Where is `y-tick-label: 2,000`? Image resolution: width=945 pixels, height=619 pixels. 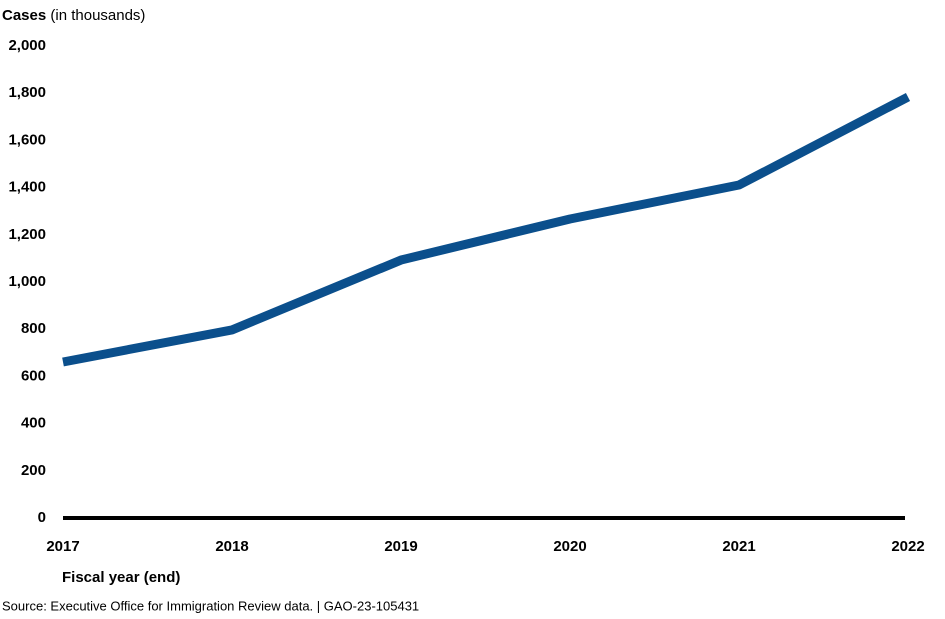 y-tick-label: 2,000 is located at coordinates (27, 45).